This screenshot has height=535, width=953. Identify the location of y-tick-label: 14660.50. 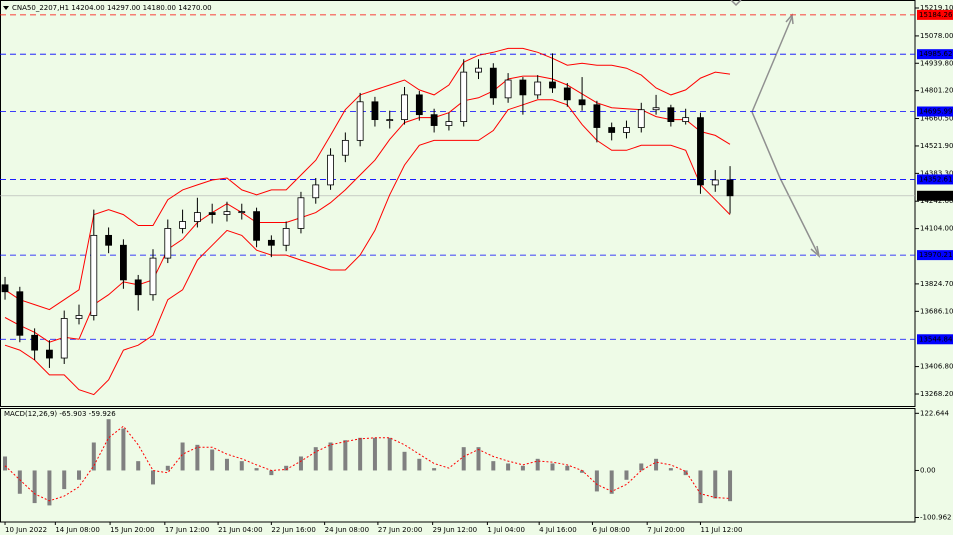
(936, 119).